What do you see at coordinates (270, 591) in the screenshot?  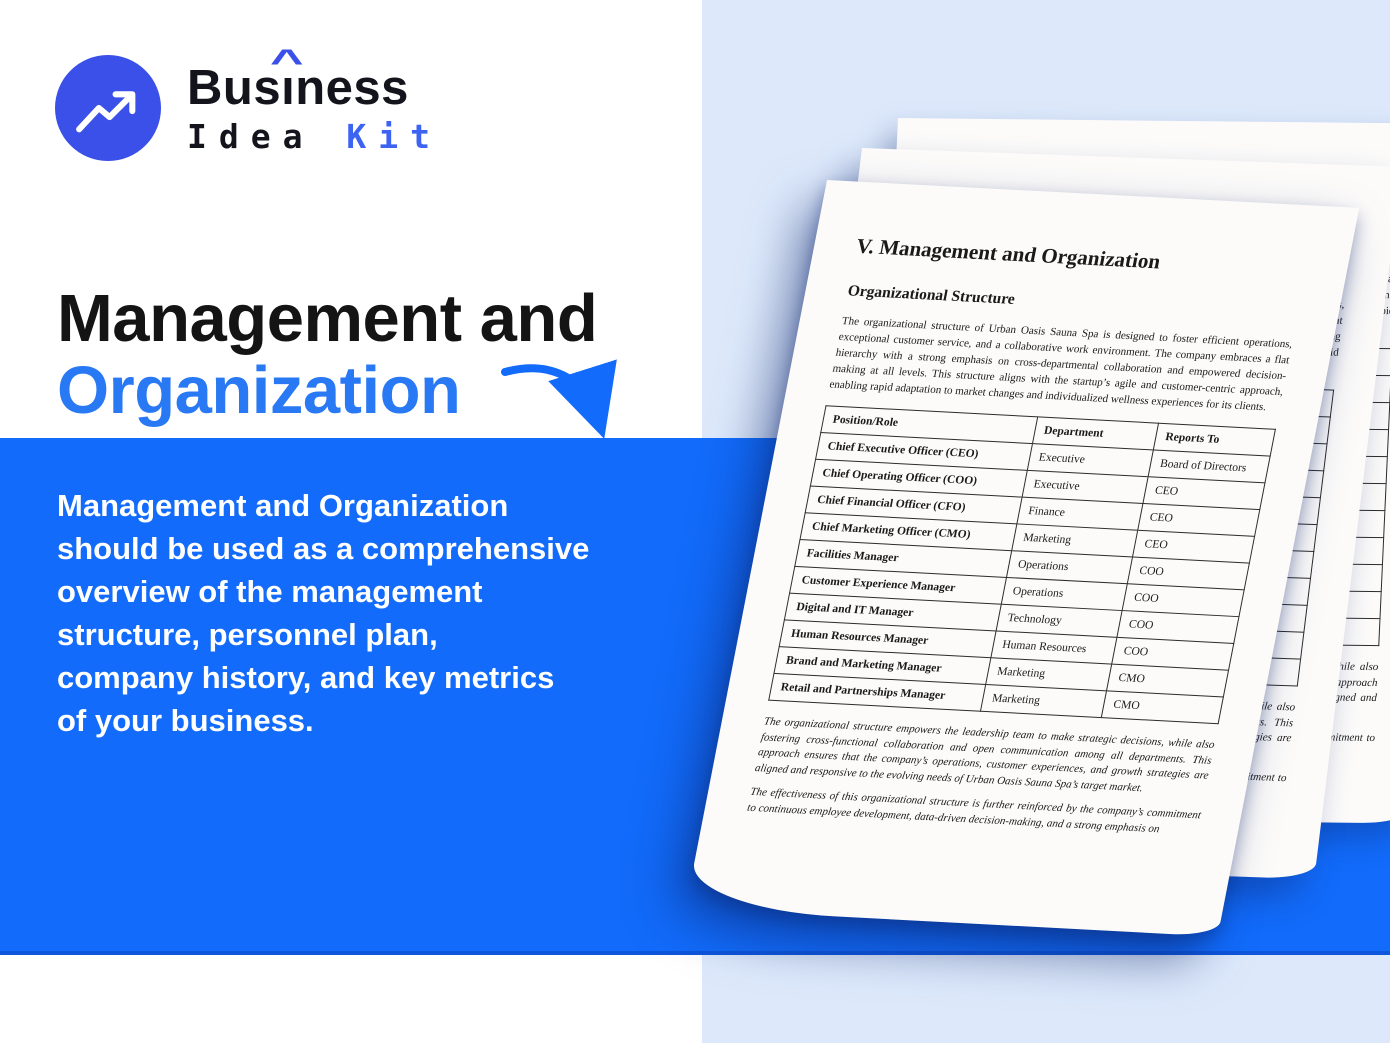 I see `banner-description-line: overview of the management` at bounding box center [270, 591].